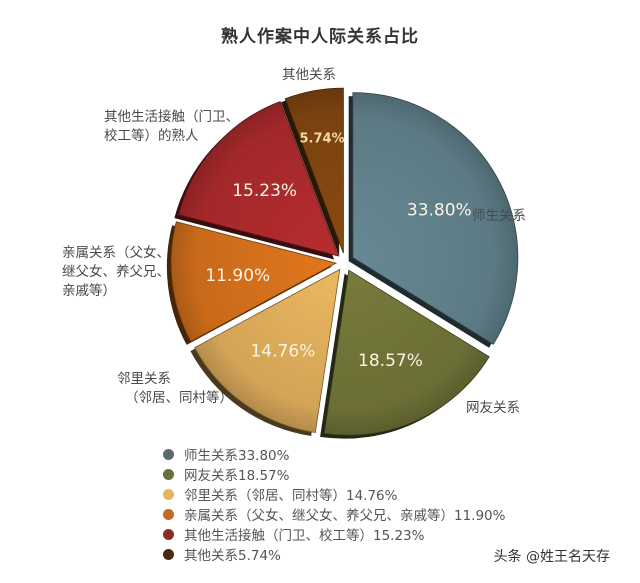 The image size is (640, 583). What do you see at coordinates (171, 127) in the screenshot?
I see `callout-daily: 其他生活接触（门卫、 校工等）的熟人` at bounding box center [171, 127].